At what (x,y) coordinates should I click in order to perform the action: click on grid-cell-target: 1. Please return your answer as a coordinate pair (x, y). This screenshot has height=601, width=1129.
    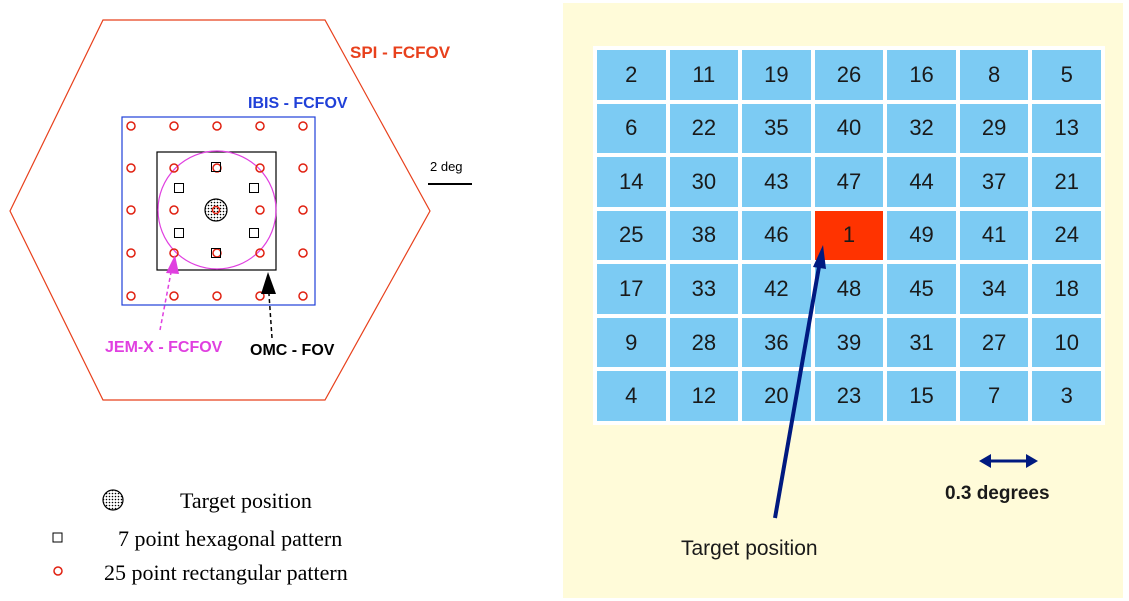
    Looking at the image, I should click on (849, 235).